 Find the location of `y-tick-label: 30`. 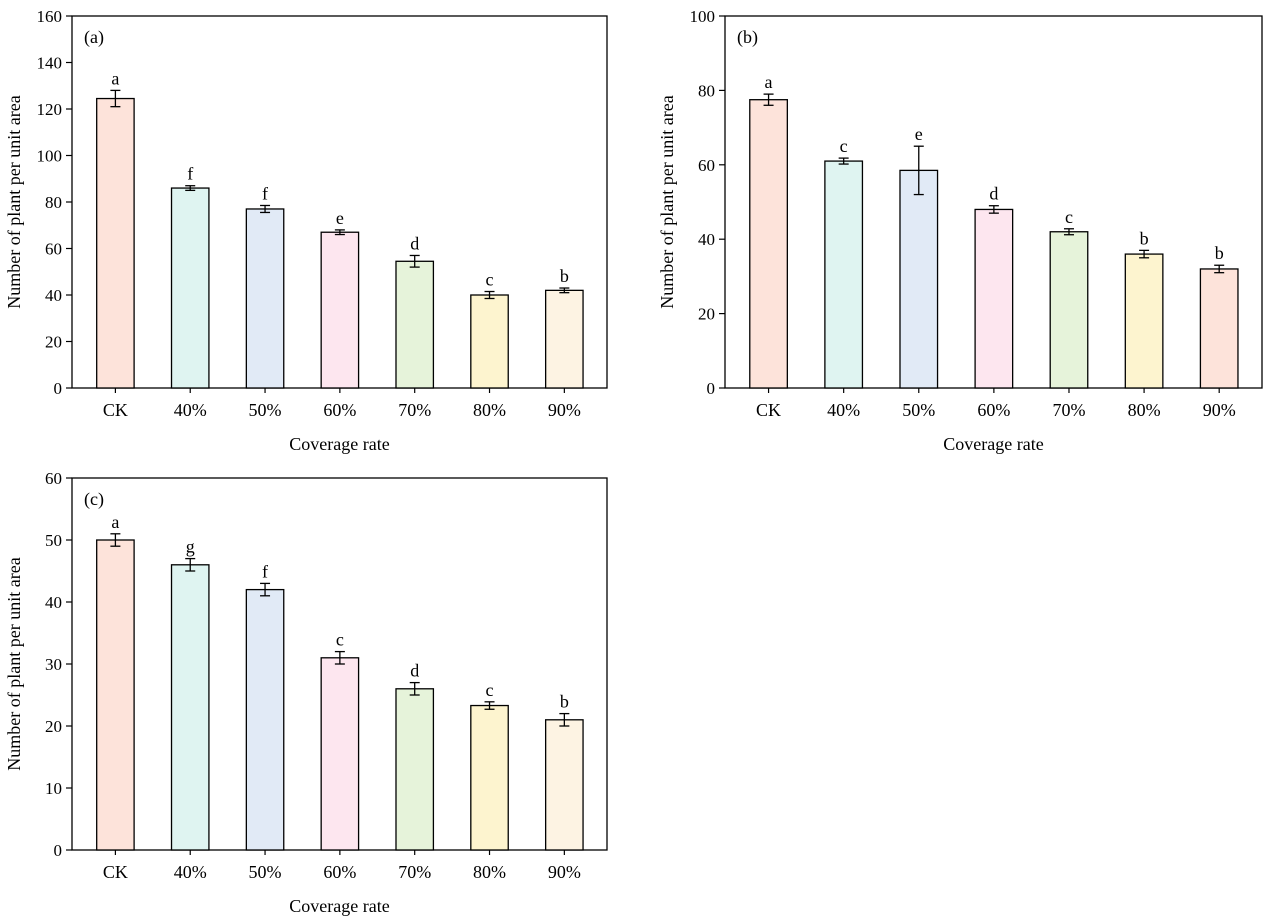

y-tick-label: 30 is located at coordinates (53, 664).